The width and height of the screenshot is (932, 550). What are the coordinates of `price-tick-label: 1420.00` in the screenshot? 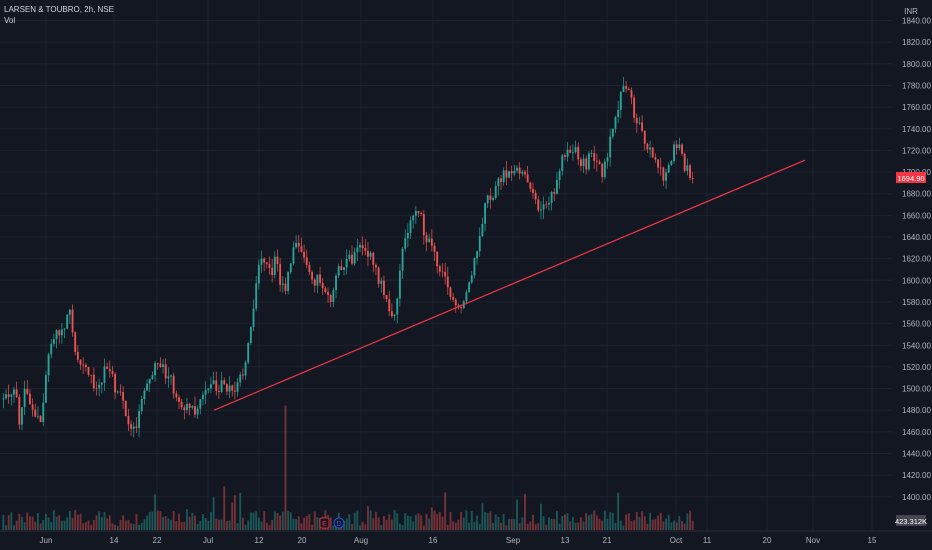 It's located at (916, 475).